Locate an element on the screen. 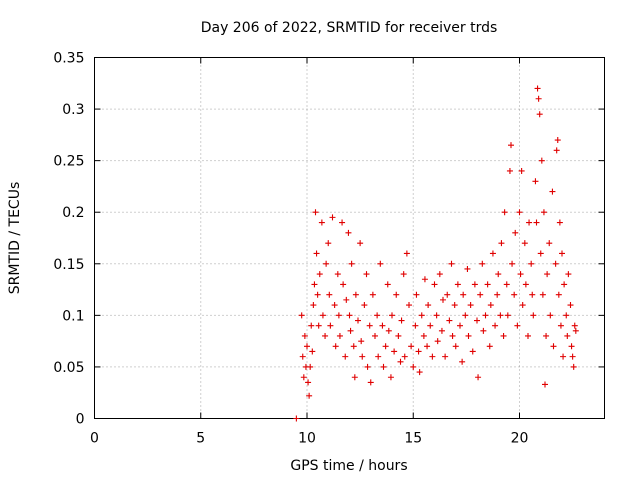 This screenshot has height=480, width=640. x-tick-label: 15 is located at coordinates (413, 439).